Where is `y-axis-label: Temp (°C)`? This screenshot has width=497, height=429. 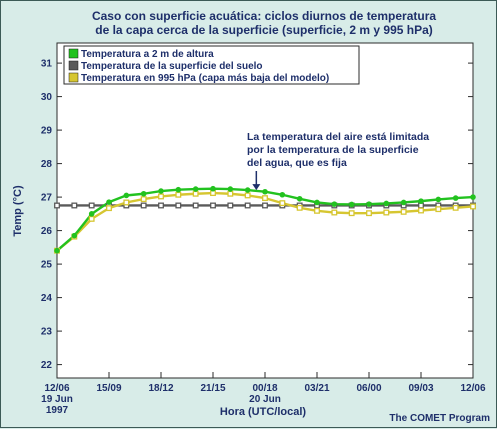
y-axis-label: Temp (°C) is located at coordinates (18, 211).